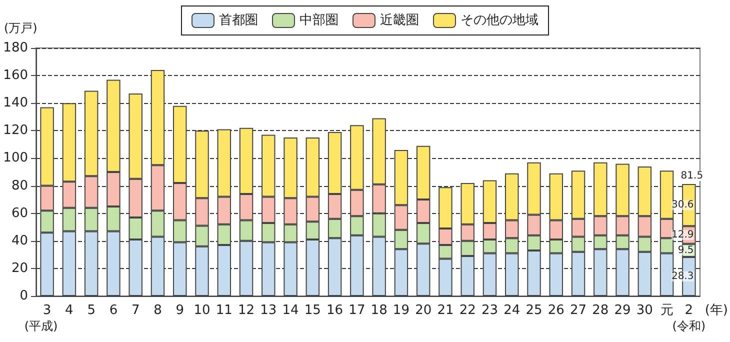  Describe the element at coordinates (689, 326) in the screenshot. I see `text: (令和)` at that location.